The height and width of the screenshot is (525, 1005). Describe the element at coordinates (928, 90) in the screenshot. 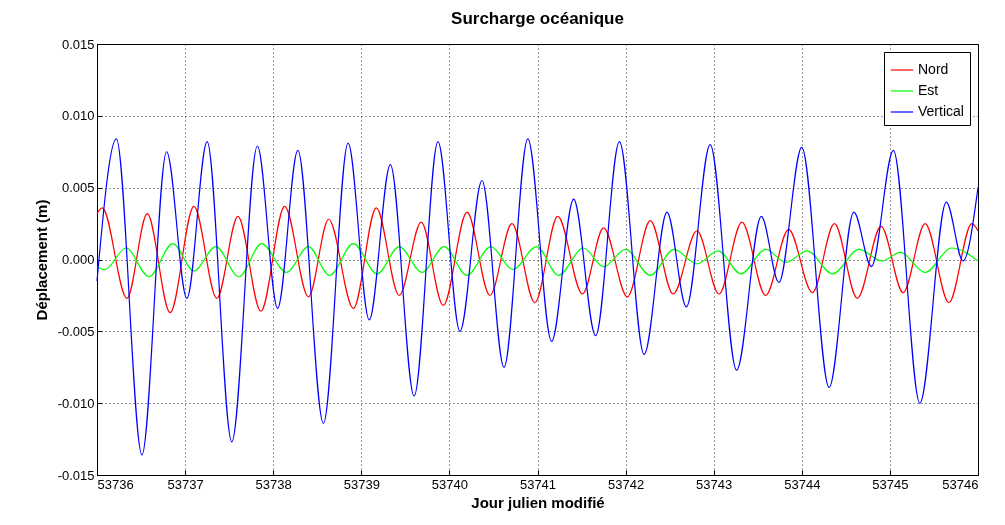

I see `legend-label: Est` at that location.